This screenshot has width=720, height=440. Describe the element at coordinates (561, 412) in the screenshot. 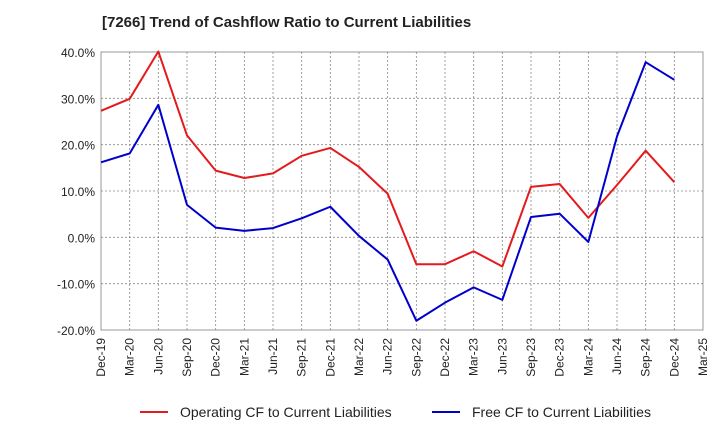

I see `legend-label-free-cf: Free CF to Current Liabilities` at that location.